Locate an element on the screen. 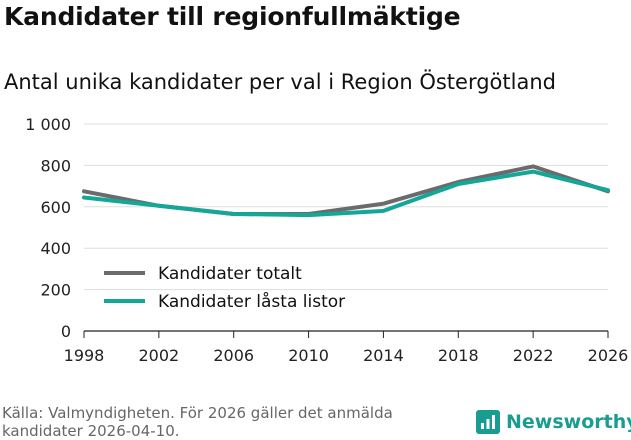 Image resolution: width=631 pixels, height=440 pixels. legend-label-1: Kandidater låsta listor is located at coordinates (251, 301).